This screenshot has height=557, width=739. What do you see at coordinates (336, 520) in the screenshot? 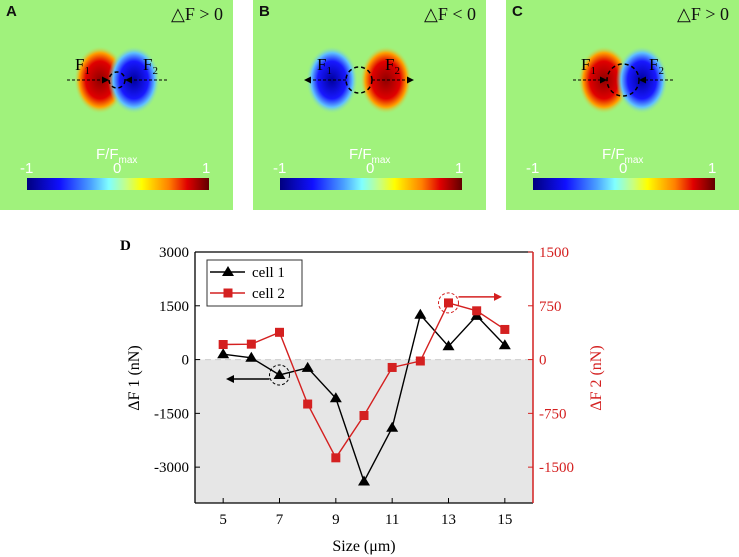
I see `x-tick-label: 9` at bounding box center [336, 520].